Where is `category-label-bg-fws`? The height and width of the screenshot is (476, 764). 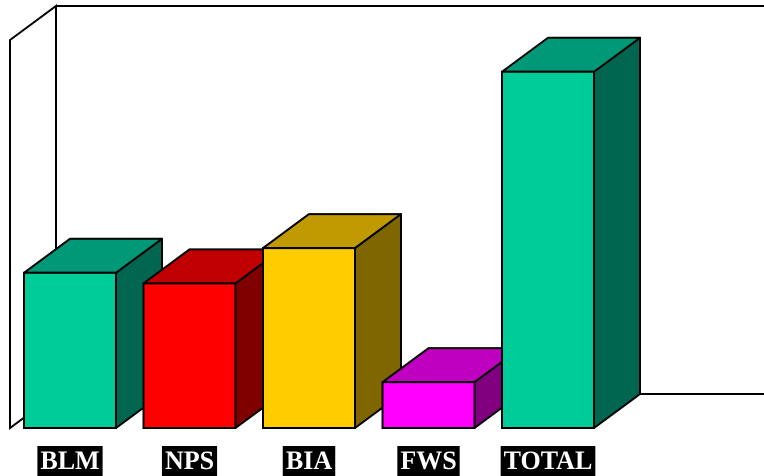 category-label-bg-fws is located at coordinates (428, 461).